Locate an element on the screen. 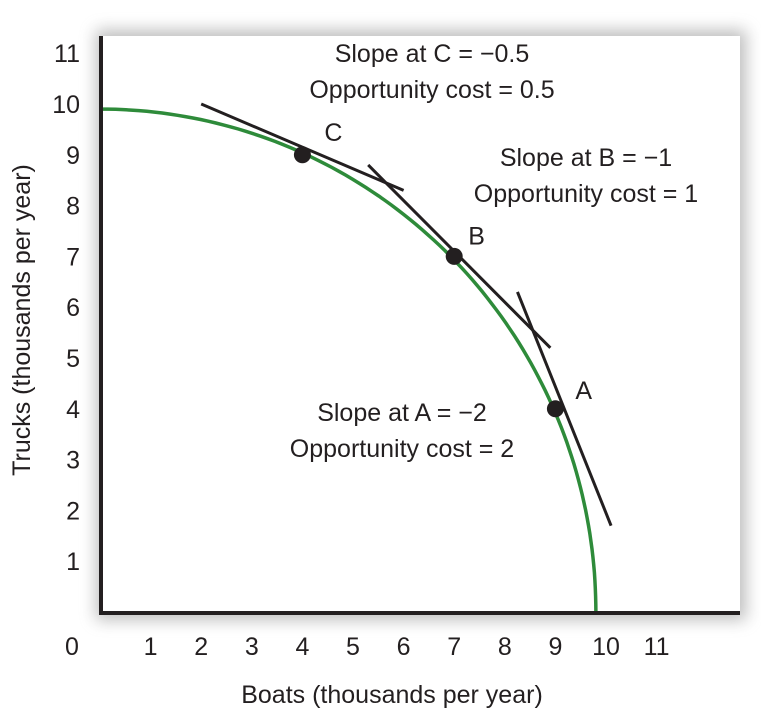  point-label-a: A is located at coordinates (583, 391).